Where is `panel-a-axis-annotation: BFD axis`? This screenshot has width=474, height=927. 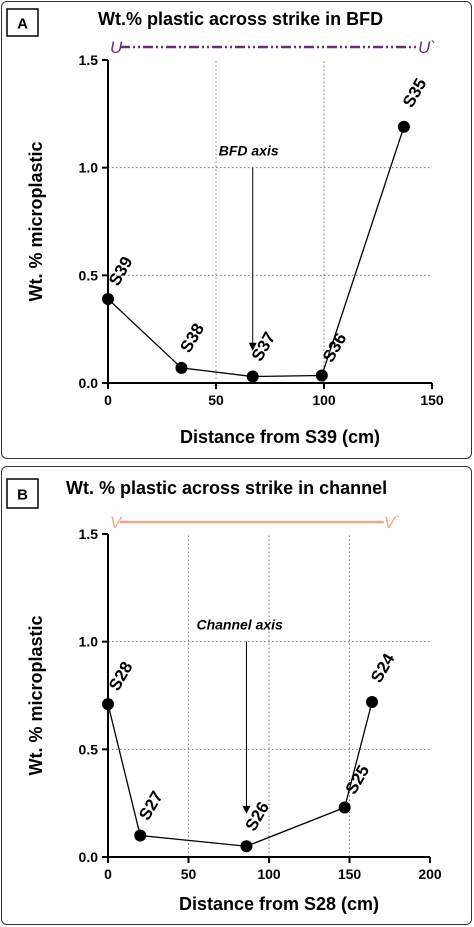 panel-a-axis-annotation: BFD axis is located at coordinates (249, 151).